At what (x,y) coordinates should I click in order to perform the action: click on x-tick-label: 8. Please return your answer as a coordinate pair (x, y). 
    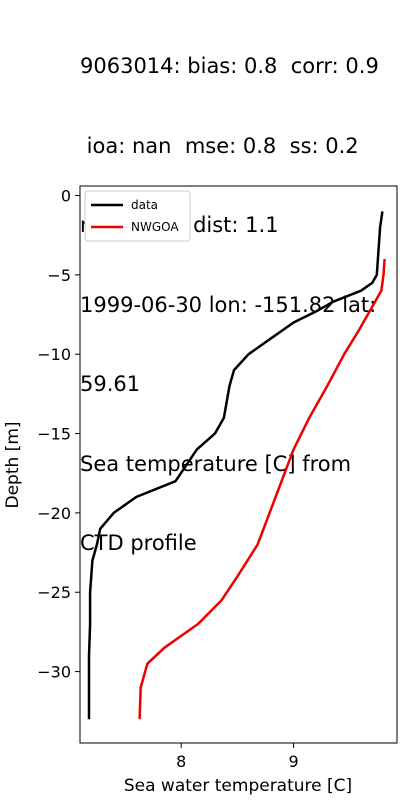
    Looking at the image, I should click on (181, 761).